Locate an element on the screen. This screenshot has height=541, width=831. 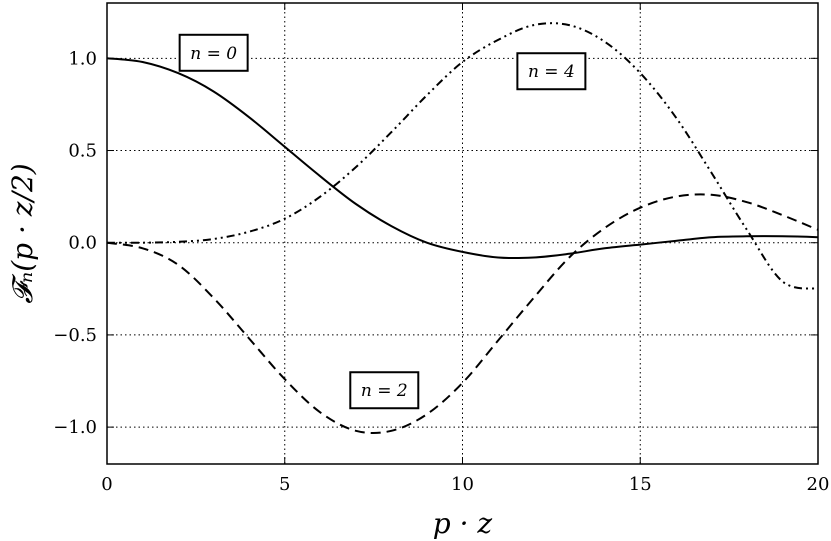
annotation-box: n = 4 is located at coordinates (551, 71).